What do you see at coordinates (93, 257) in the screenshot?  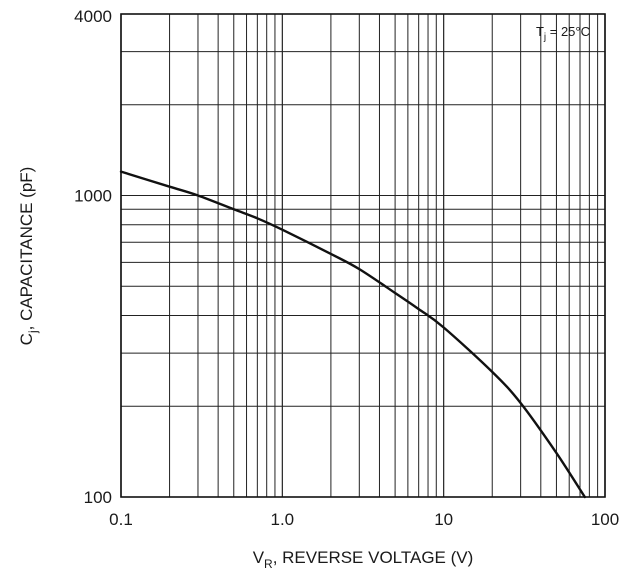 I see `y-tick-labels: 100 1000 4000` at bounding box center [93, 257].